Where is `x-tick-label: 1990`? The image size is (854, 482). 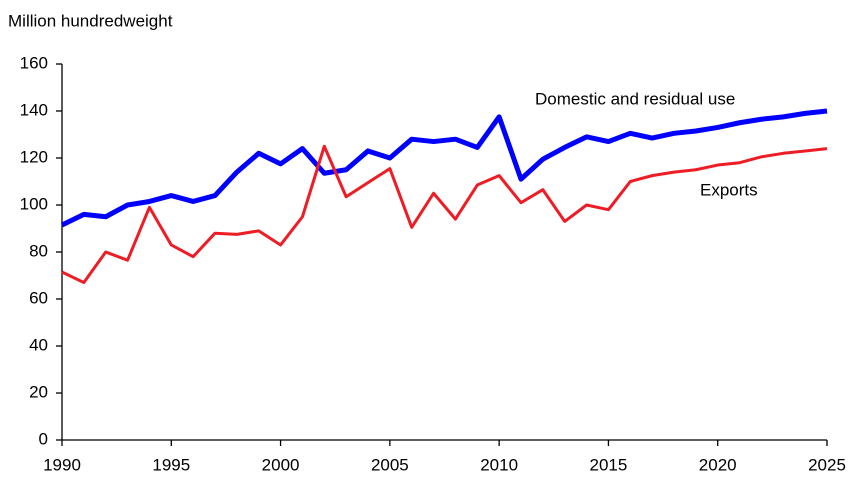 x-tick-label: 1990 is located at coordinates (62, 464).